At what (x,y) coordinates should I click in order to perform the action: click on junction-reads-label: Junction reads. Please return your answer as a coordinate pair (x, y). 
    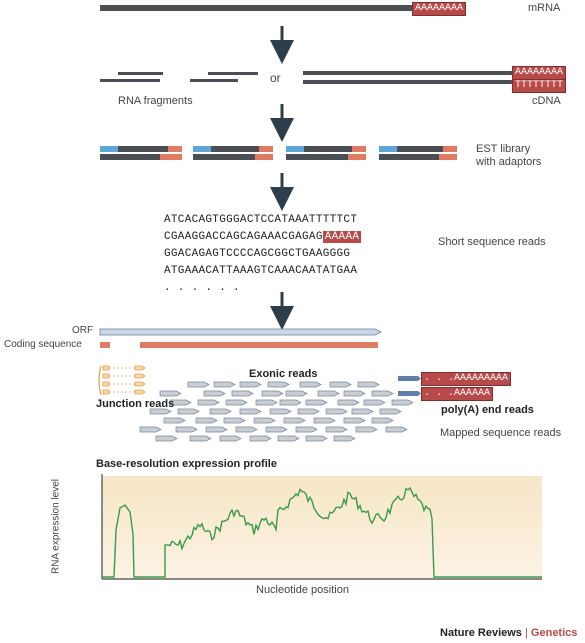
    Looking at the image, I should click on (135, 404).